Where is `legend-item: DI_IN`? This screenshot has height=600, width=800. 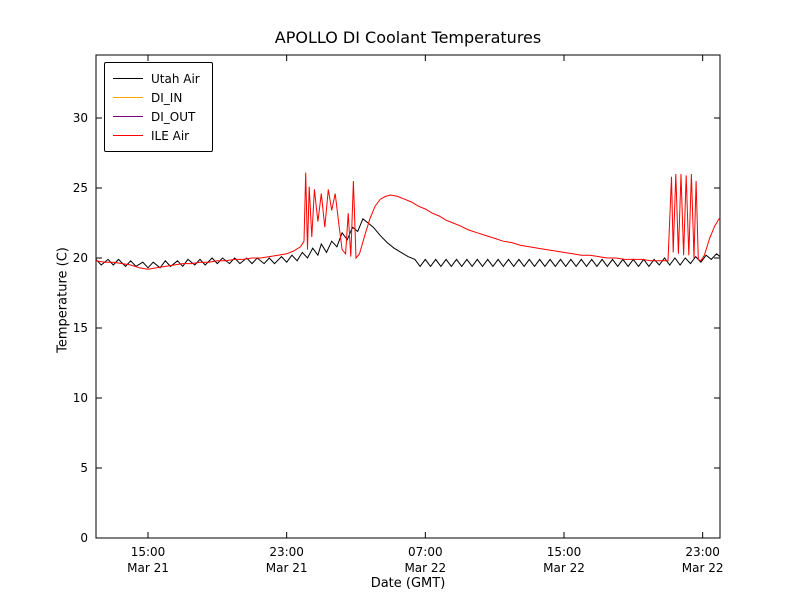
legend-item: DI_IN is located at coordinates (156, 97).